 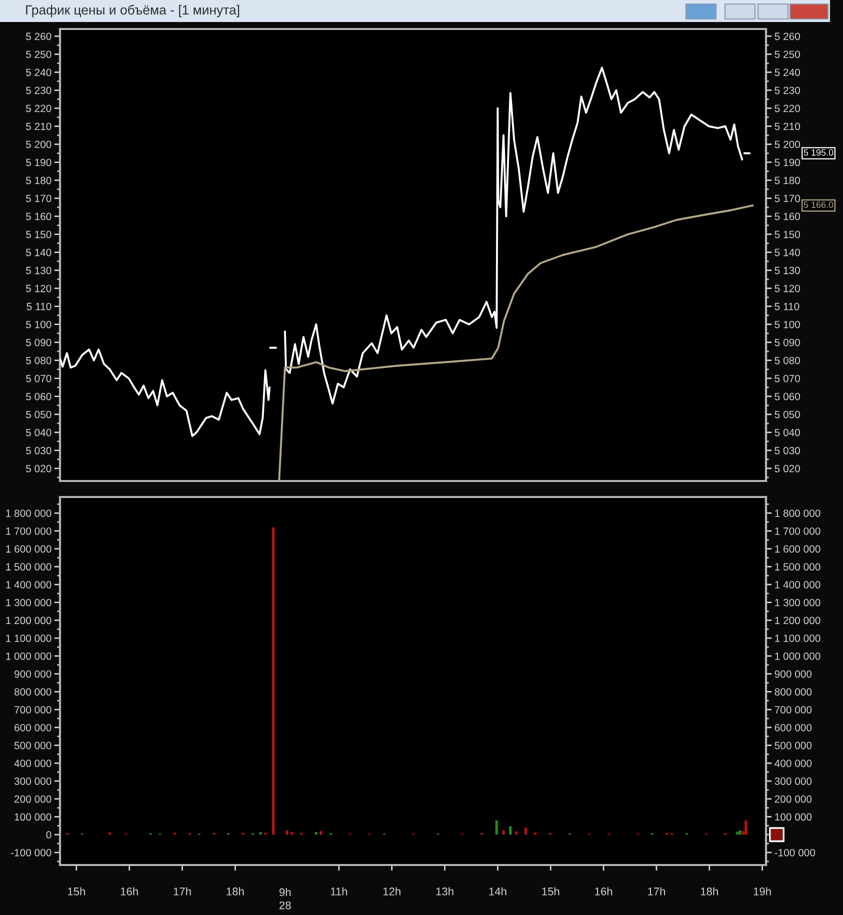 I want to click on y-tick-label: 1 100 000, so click(x=29, y=638).